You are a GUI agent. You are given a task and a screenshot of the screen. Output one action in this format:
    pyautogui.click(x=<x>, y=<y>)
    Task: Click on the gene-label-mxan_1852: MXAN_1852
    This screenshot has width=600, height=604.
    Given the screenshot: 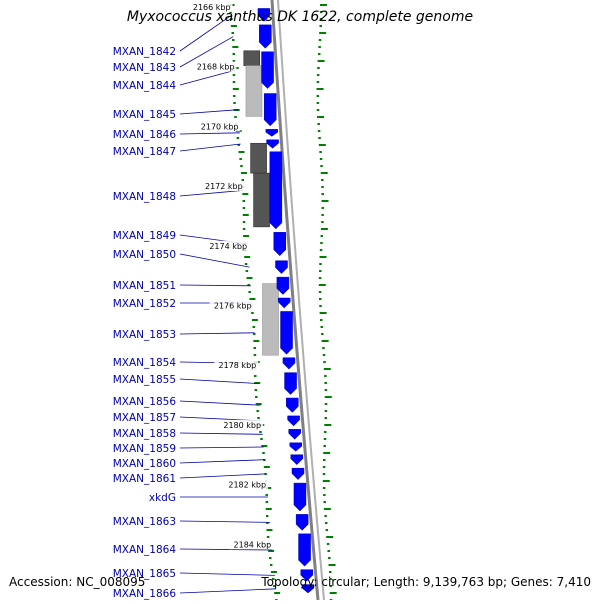 What is the action you would take?
    pyautogui.click(x=144, y=304)
    